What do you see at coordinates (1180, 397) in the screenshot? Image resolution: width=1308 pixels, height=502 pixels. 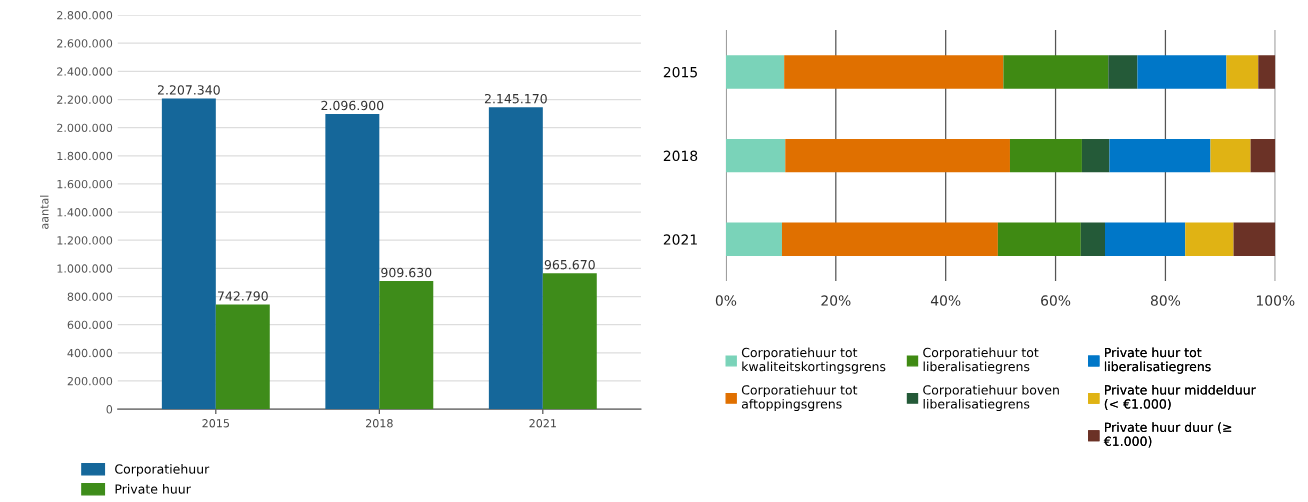 I see `legend-label: Private huur middelduur (< €1.000)` at bounding box center [1180, 397].